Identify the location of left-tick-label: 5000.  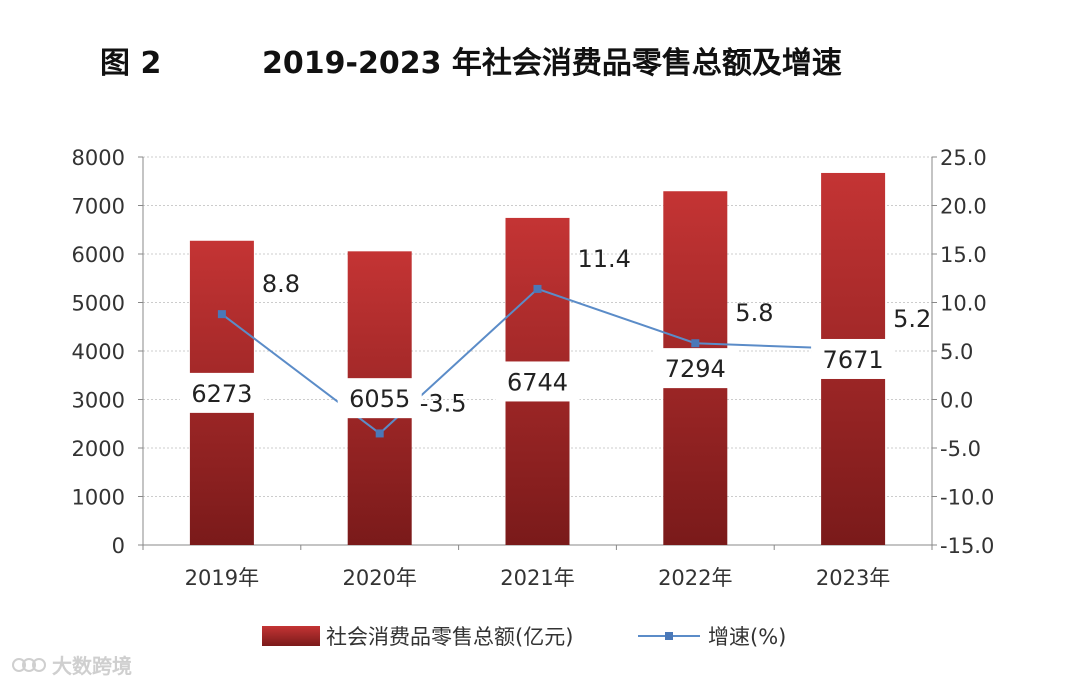
(98, 304).